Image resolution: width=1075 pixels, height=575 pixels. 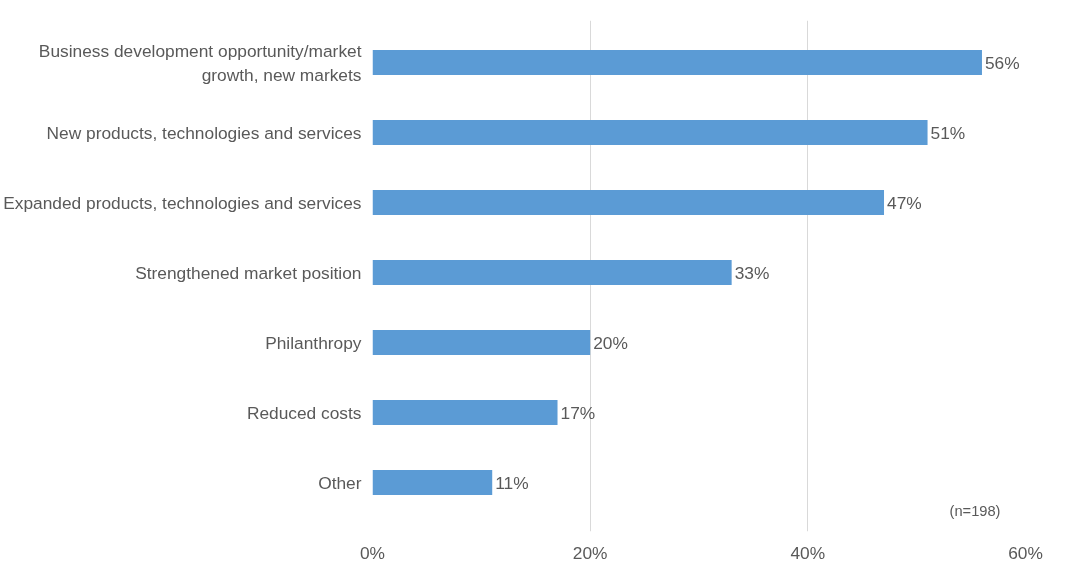 I want to click on data-label: 51%, so click(x=948, y=132).